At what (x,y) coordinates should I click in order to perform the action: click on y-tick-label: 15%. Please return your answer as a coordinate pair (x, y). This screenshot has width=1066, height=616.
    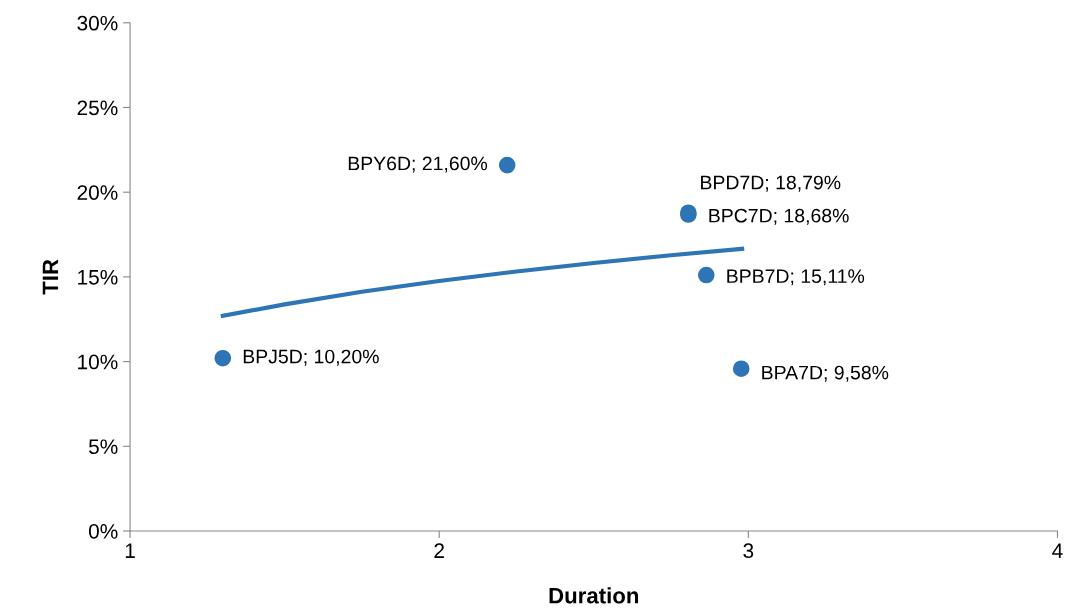
    Looking at the image, I should click on (98, 277).